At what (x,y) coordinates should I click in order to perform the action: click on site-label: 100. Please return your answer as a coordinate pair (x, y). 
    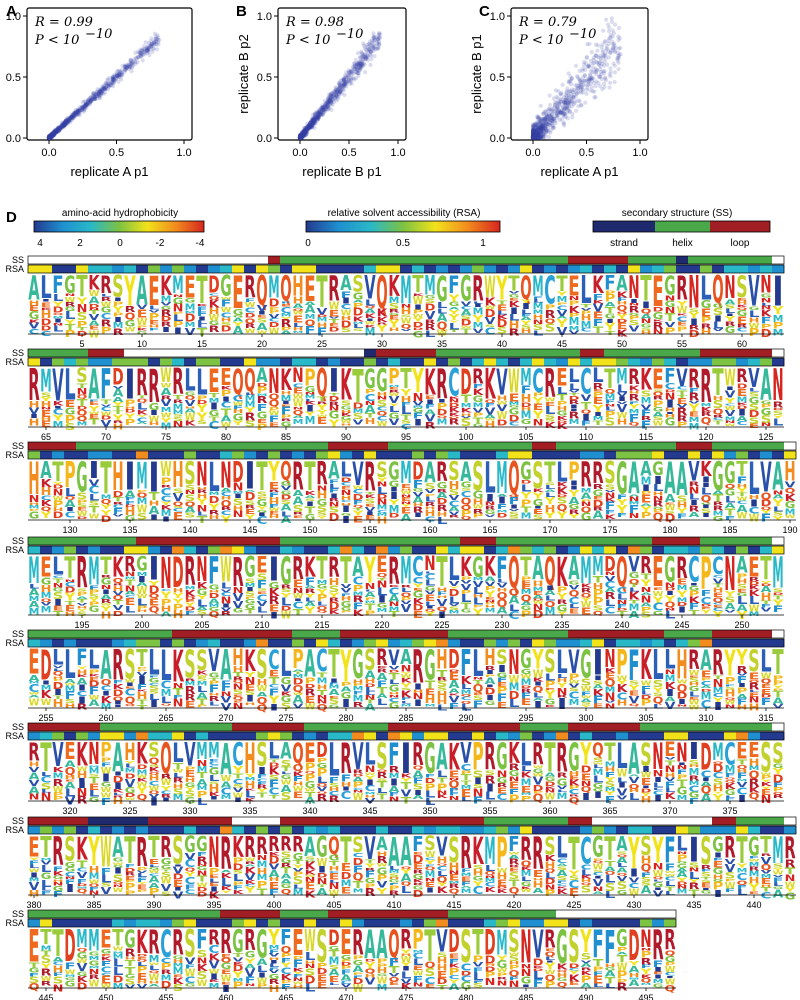
    Looking at the image, I should click on (465, 437).